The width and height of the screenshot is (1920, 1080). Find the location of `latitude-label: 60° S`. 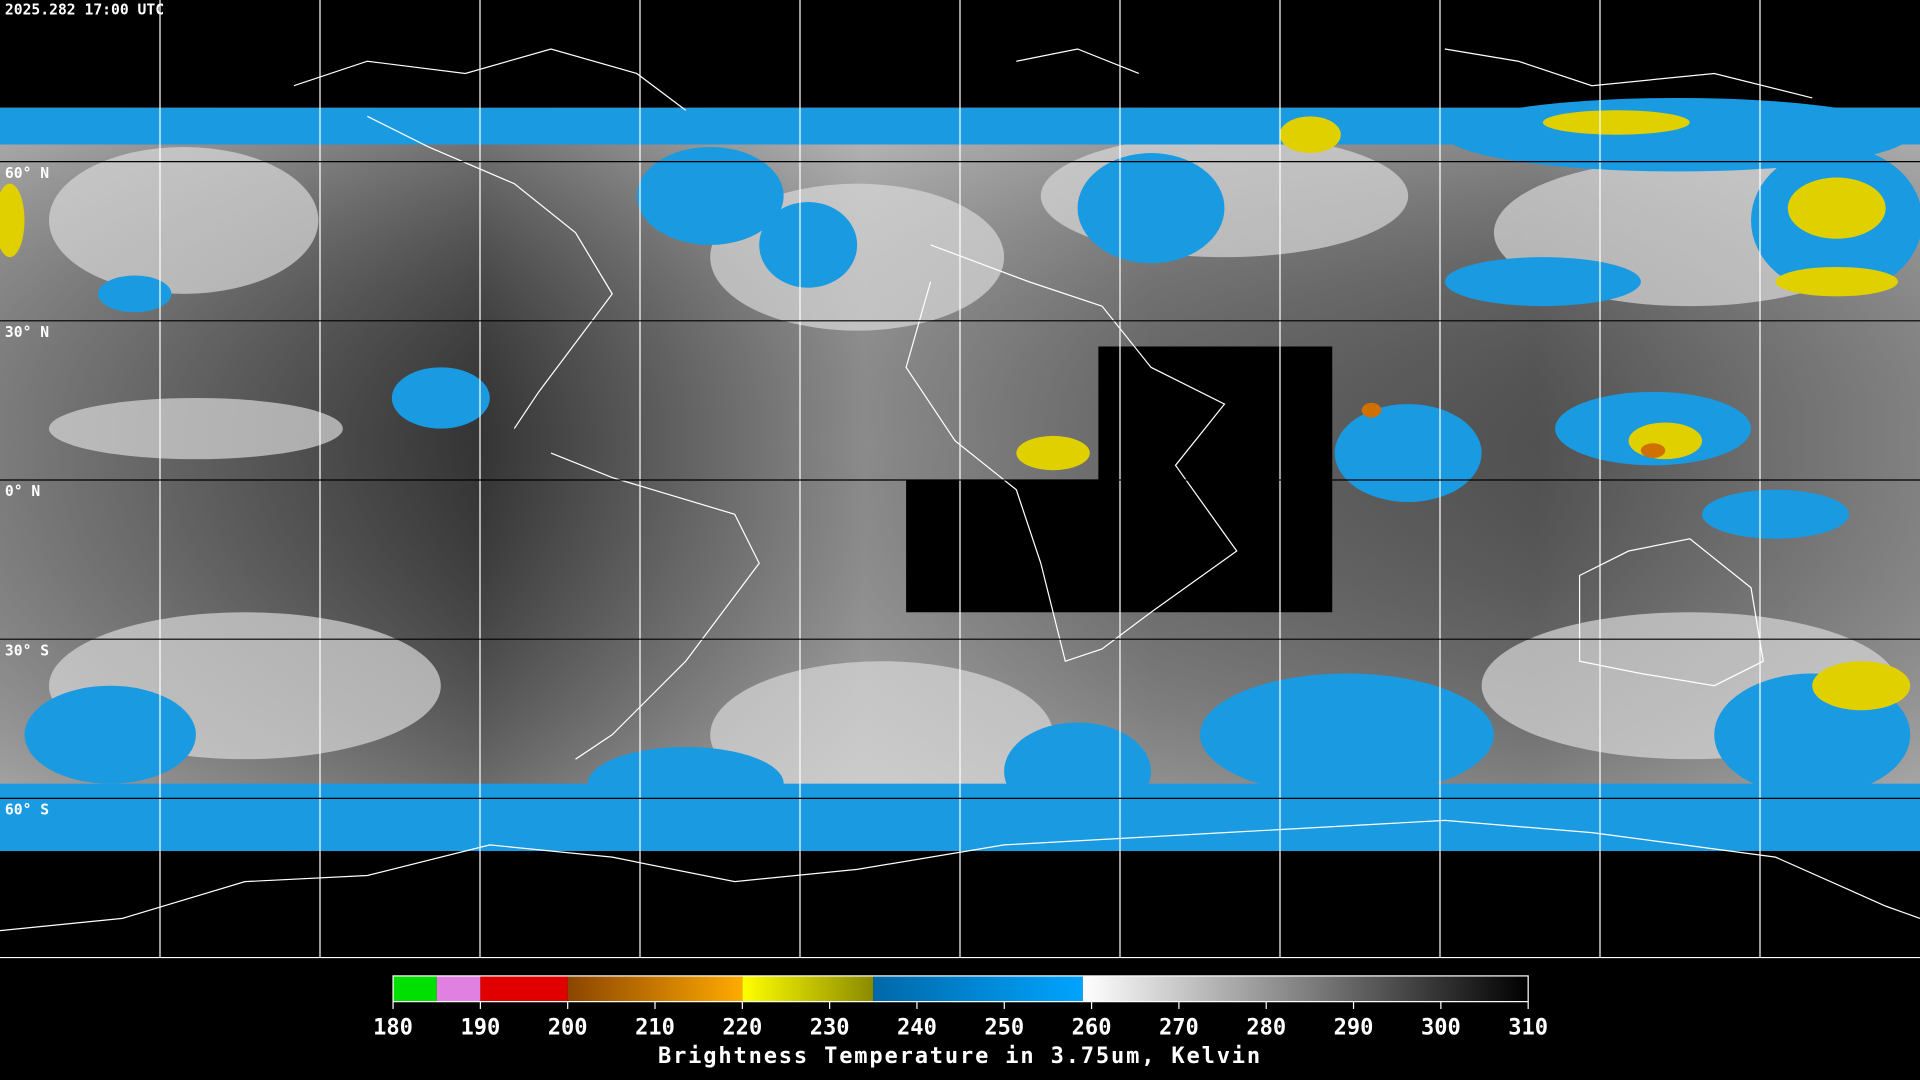

latitude-label: 60° S is located at coordinates (27, 810).